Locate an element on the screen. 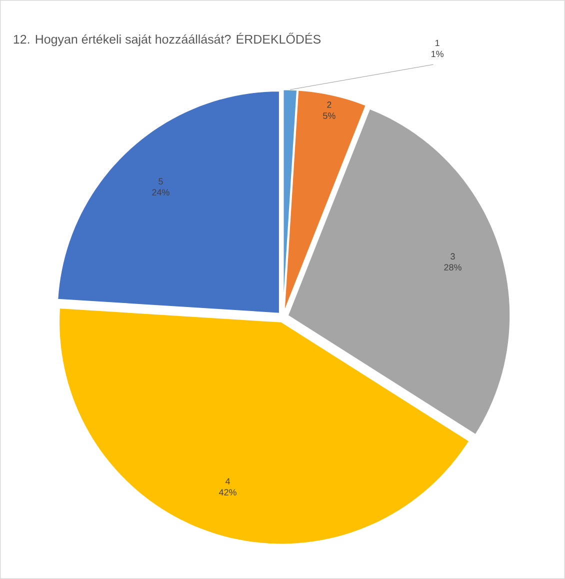  chart-title: 12. Hogyan értékeli saját hozzáállását? ÉRDEKLŐDÉS is located at coordinates (167, 39).